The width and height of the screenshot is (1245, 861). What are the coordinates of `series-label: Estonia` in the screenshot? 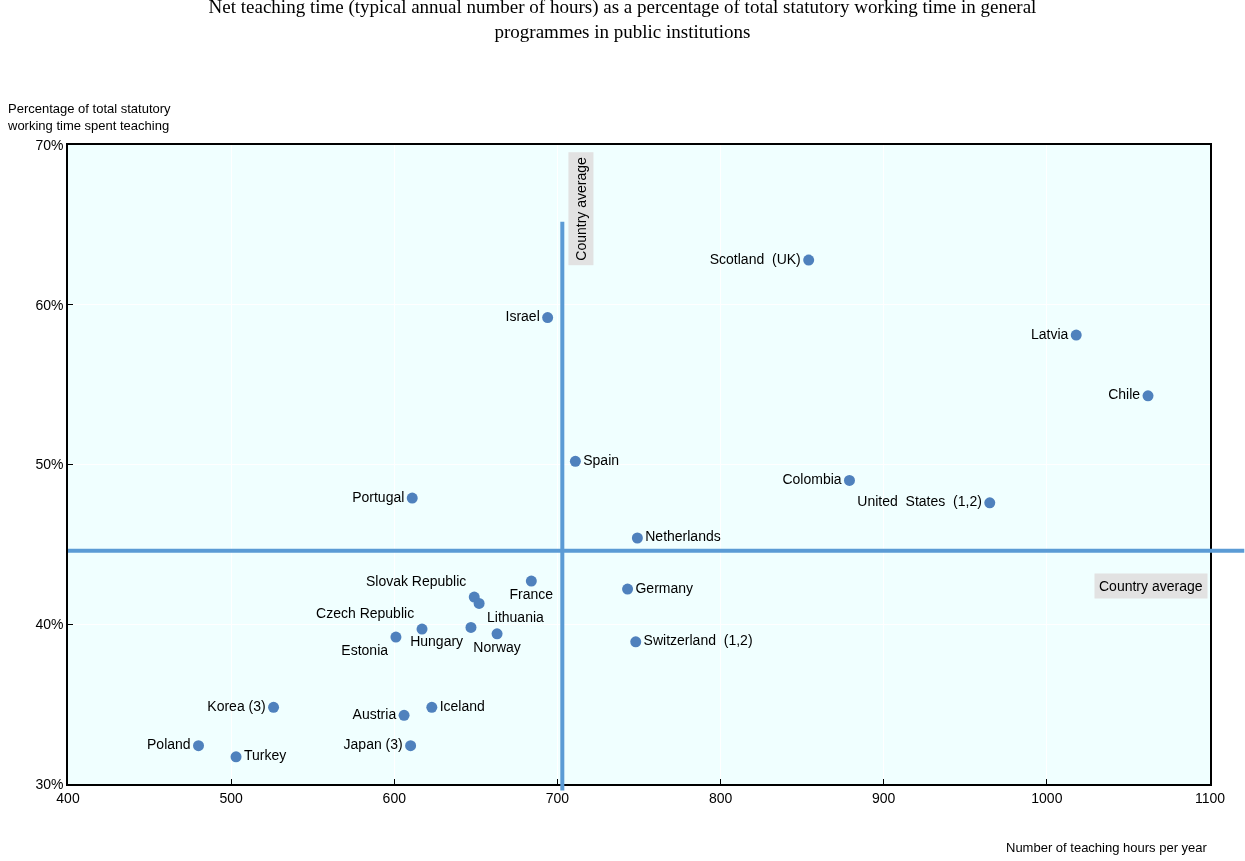 It's located at (365, 650).